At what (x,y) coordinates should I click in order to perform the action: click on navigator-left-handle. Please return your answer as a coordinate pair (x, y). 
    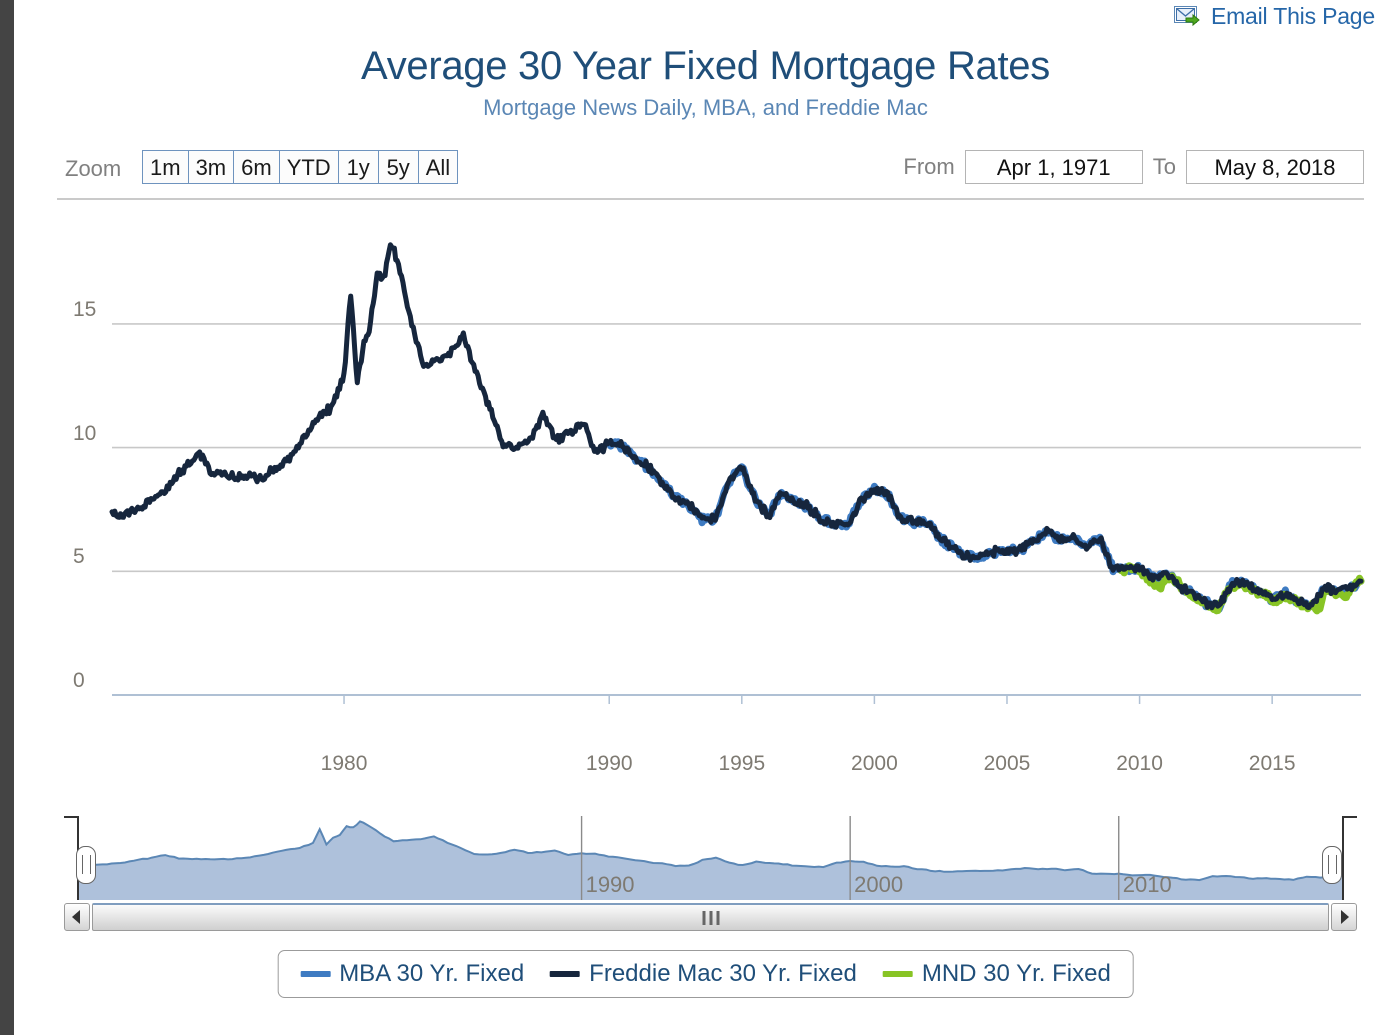
    Looking at the image, I should click on (86, 865).